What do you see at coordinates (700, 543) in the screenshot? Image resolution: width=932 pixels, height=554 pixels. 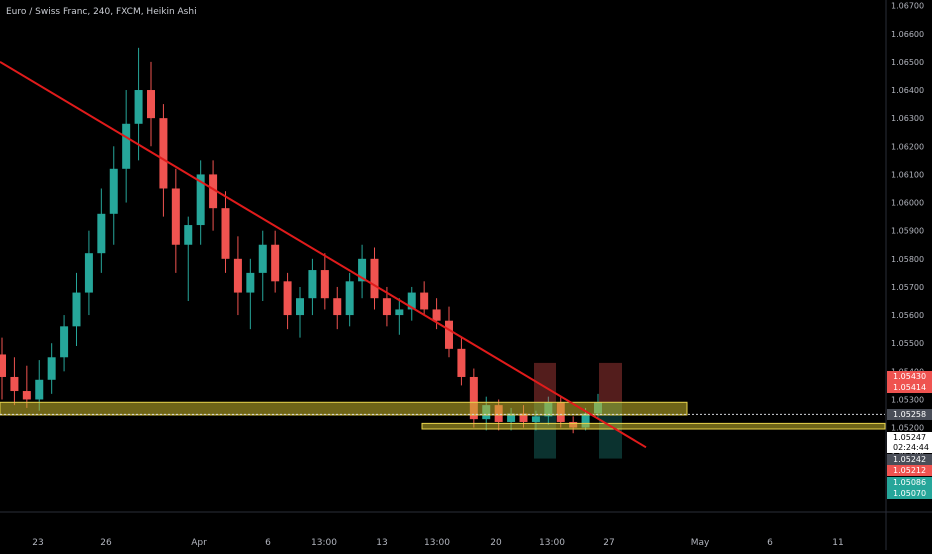 I see `time-tick-label: May` at bounding box center [700, 543].